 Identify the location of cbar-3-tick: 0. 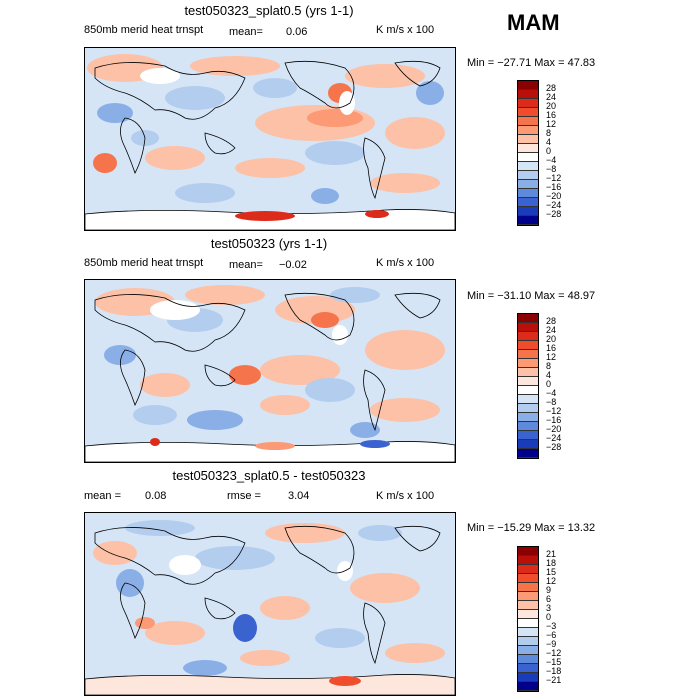
(549, 617).